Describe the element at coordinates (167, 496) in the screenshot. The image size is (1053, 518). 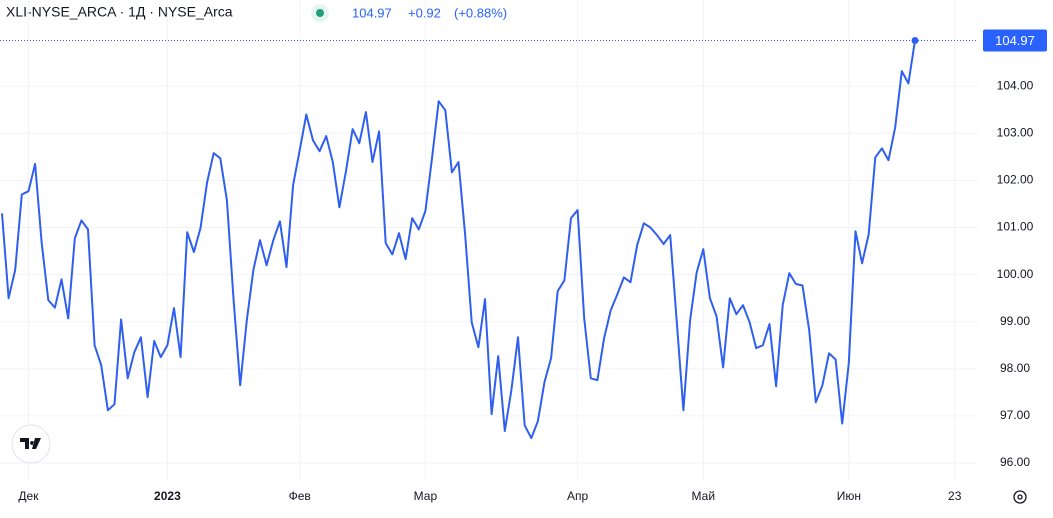
I see `x-tick-label: 2023` at that location.